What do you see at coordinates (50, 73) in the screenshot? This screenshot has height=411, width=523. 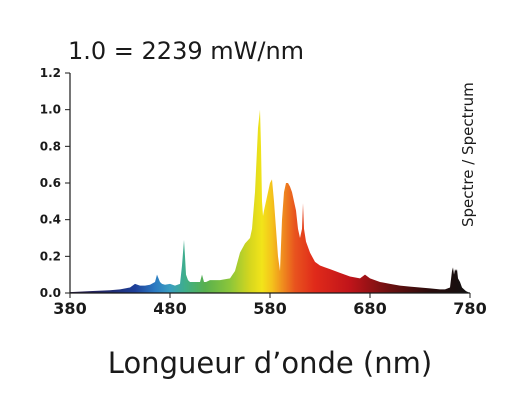 I see `y-tick-label: 1.2` at bounding box center [50, 73].